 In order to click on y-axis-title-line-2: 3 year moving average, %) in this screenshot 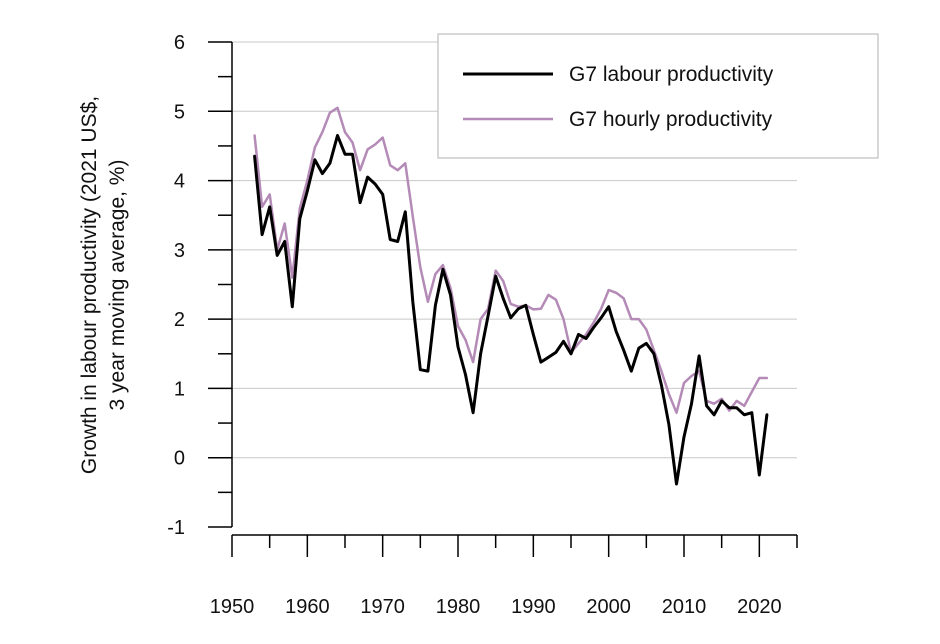, I will do `click(117, 285)`.